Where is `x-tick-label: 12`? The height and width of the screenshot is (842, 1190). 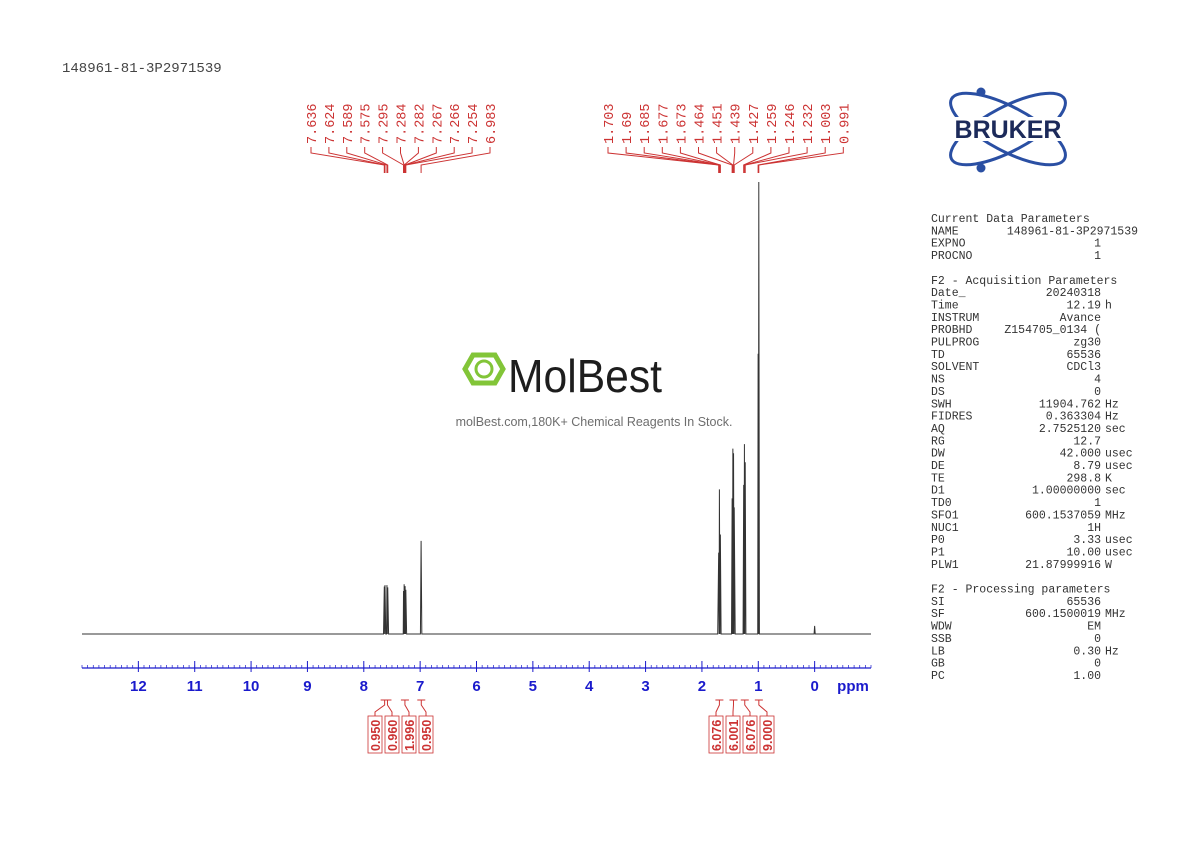
x-tick-label: 12 is located at coordinates (138, 686).